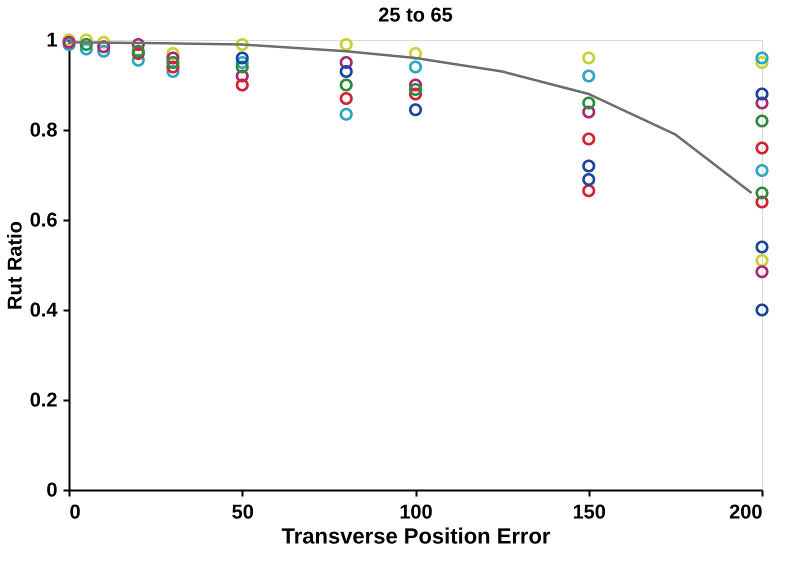  What do you see at coordinates (52, 491) in the screenshot?
I see `y-tick-label: 0` at bounding box center [52, 491].